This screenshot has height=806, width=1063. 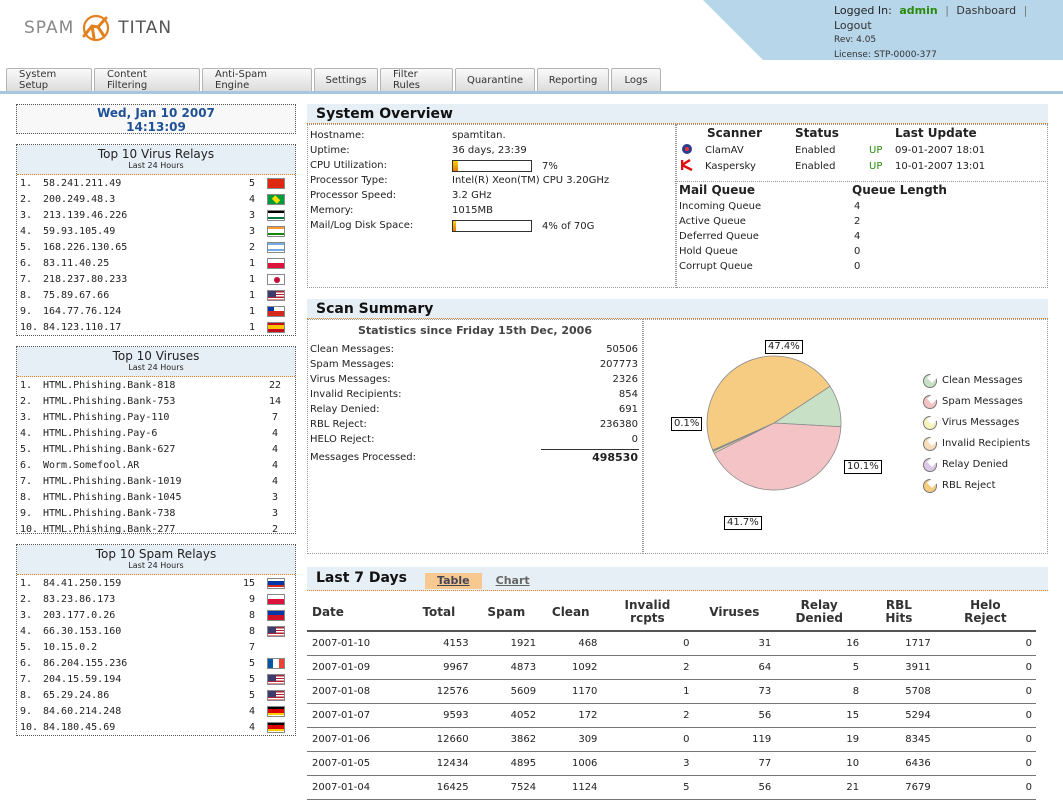 I want to click on info-value-wrap: 7%, so click(x=505, y=165).